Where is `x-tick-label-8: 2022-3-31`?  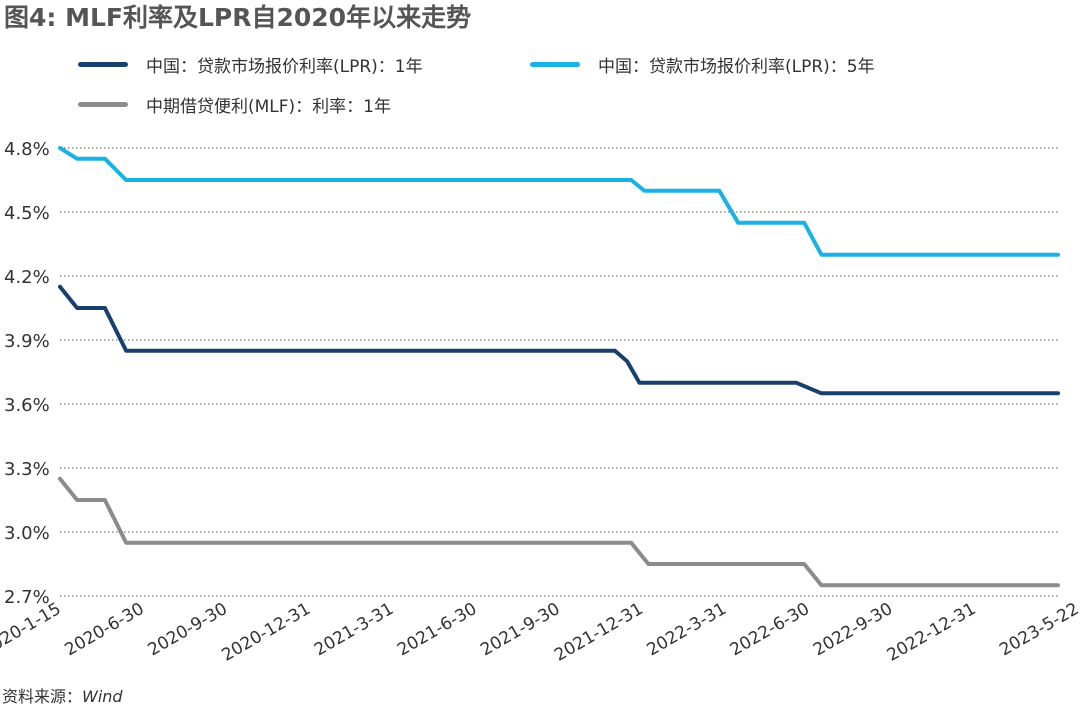
x-tick-label-8: 2022-3-31 is located at coordinates (687, 629).